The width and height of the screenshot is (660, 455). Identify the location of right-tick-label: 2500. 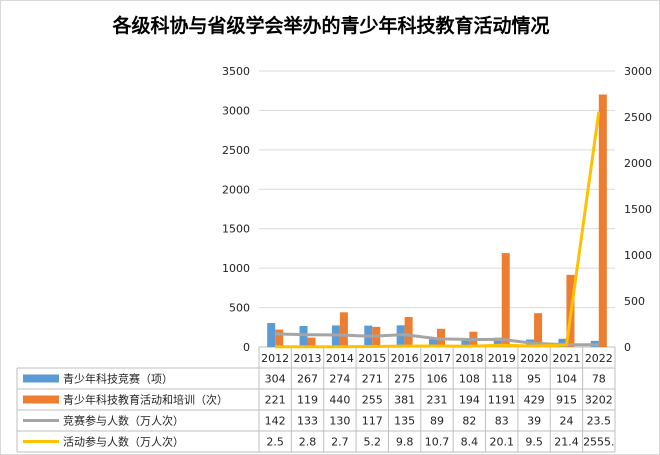
(638, 117).